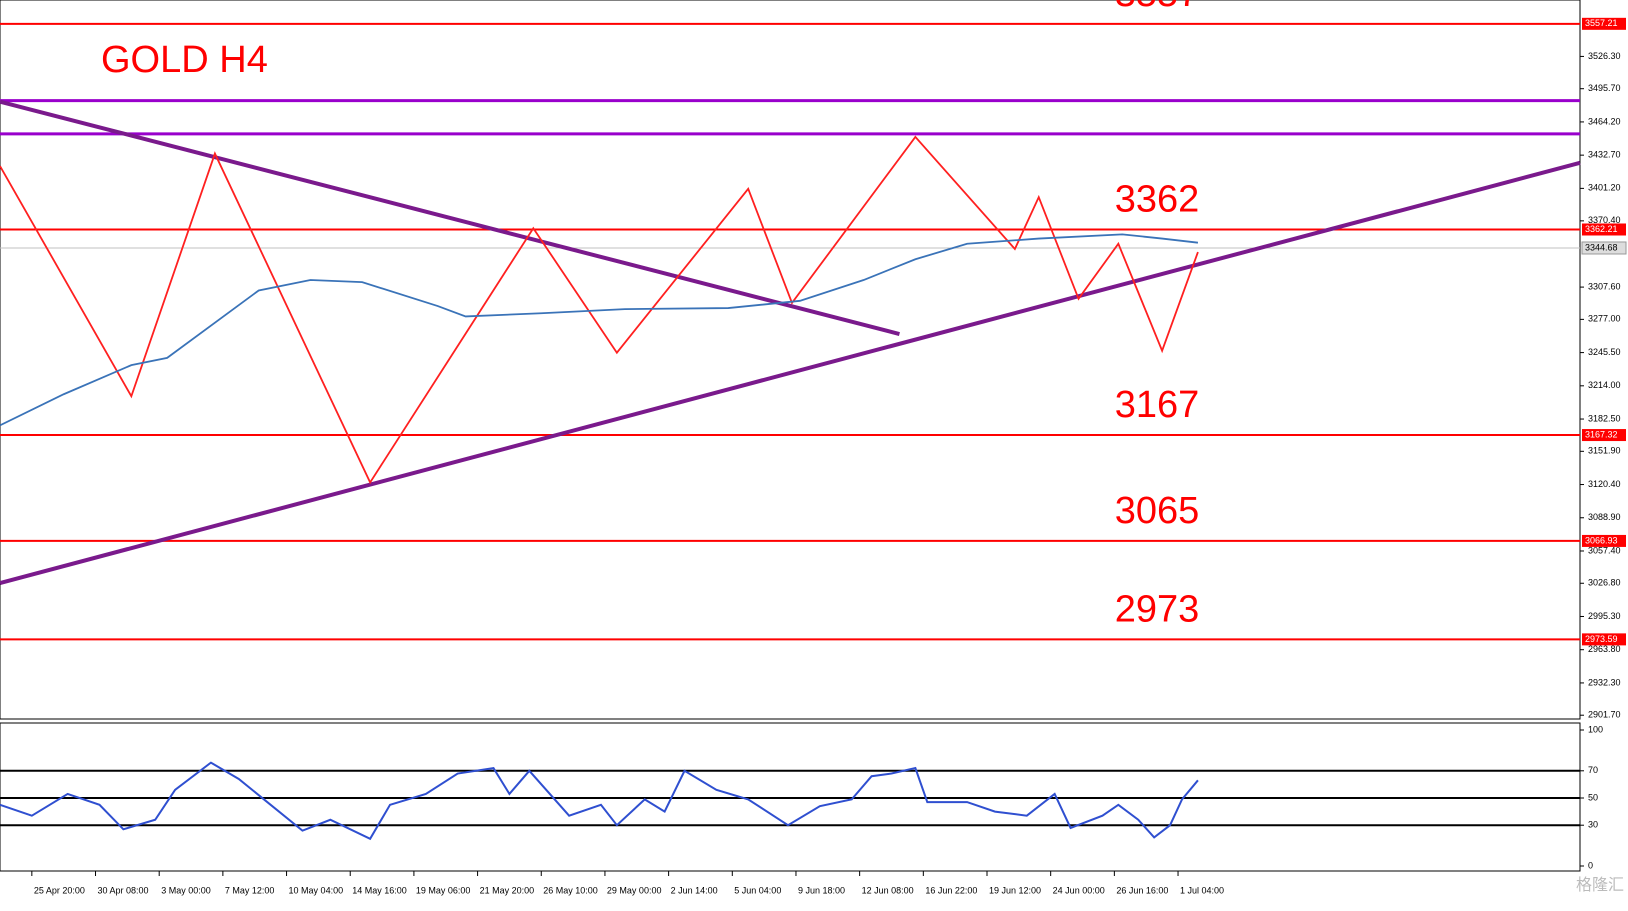 The height and width of the screenshot is (911, 1628). What do you see at coordinates (634, 890) in the screenshot?
I see `x-tick-label: 29 May 00:00` at bounding box center [634, 890].